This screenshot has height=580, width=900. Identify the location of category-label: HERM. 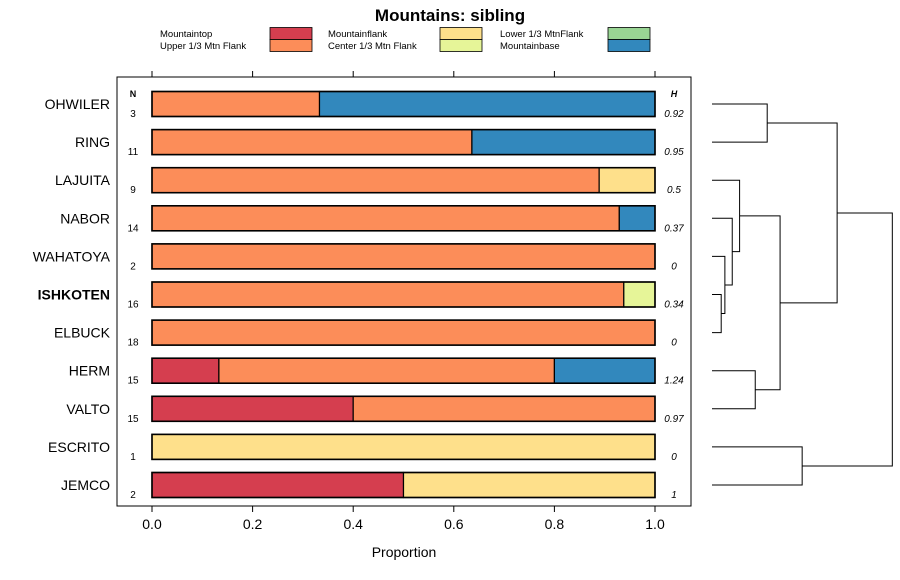
(89, 371).